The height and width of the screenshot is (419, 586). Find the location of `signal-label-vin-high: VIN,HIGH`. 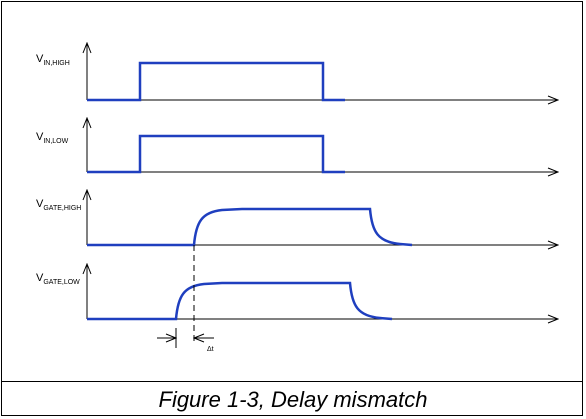

signal-label-vin-high: VIN,HIGH is located at coordinates (53, 60).